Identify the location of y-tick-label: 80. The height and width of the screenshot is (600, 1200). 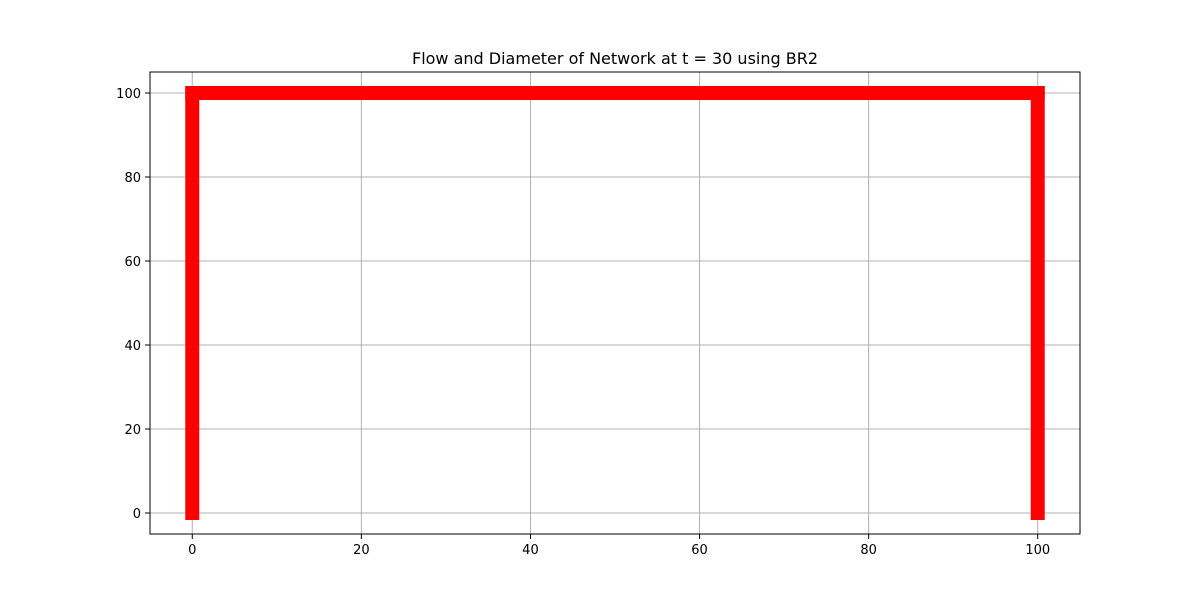
(132, 178).